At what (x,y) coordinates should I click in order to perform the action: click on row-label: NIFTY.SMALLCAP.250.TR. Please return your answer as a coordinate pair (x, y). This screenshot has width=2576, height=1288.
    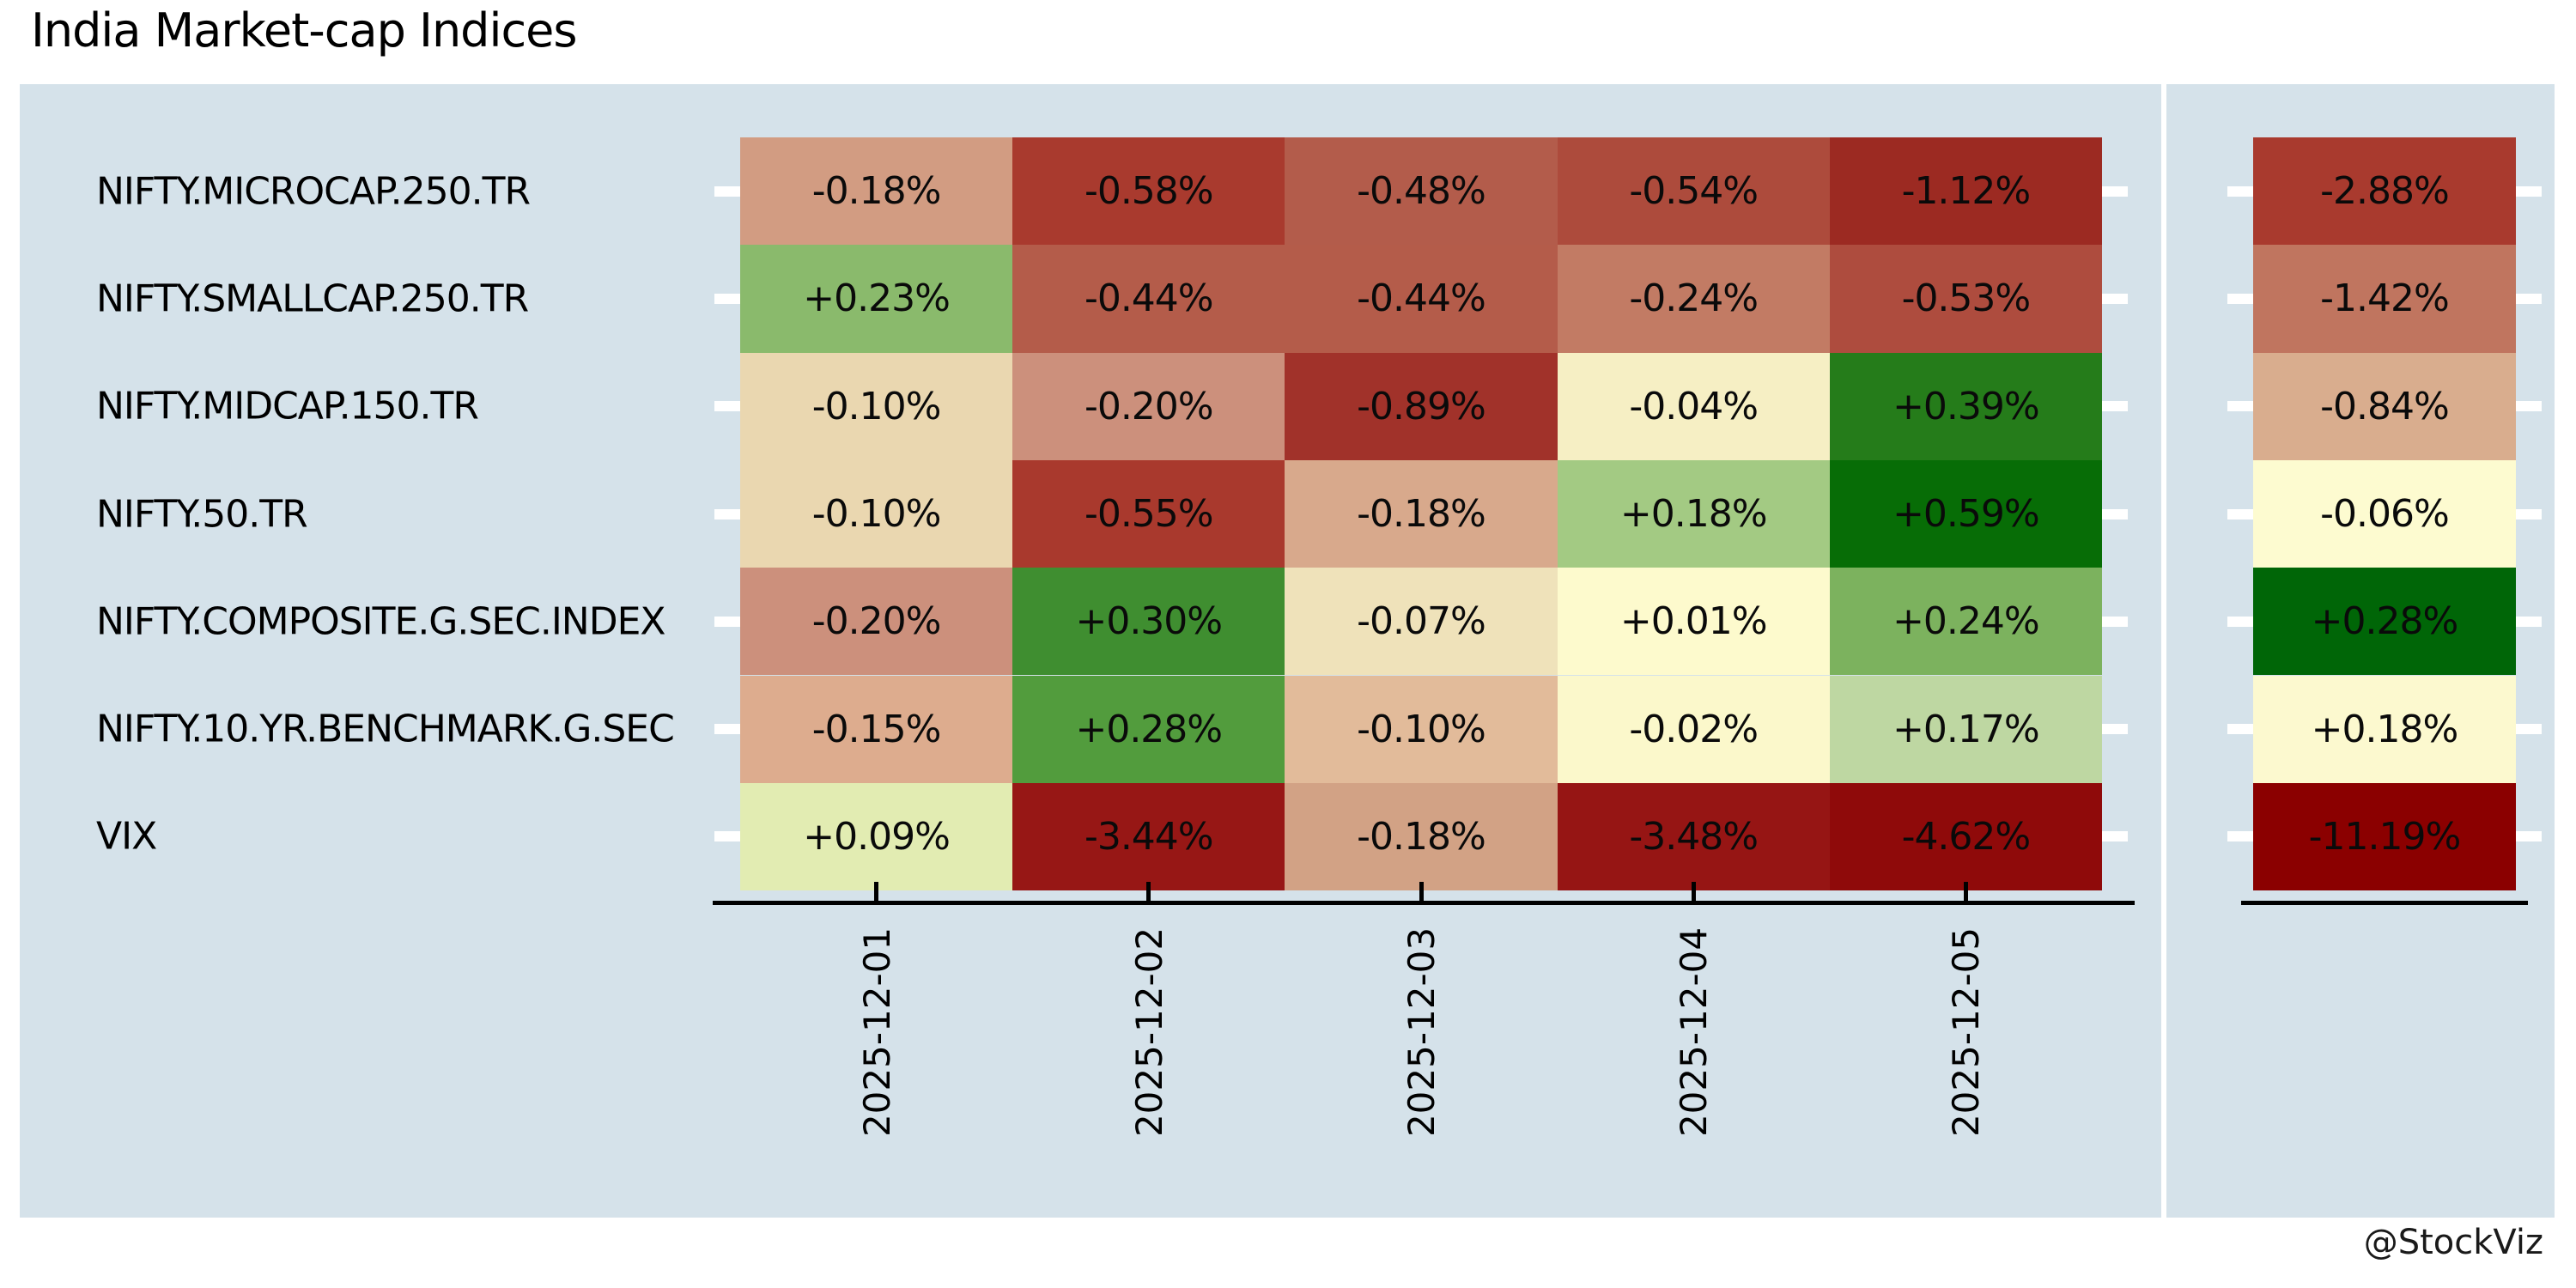
    Looking at the image, I should click on (312, 298).